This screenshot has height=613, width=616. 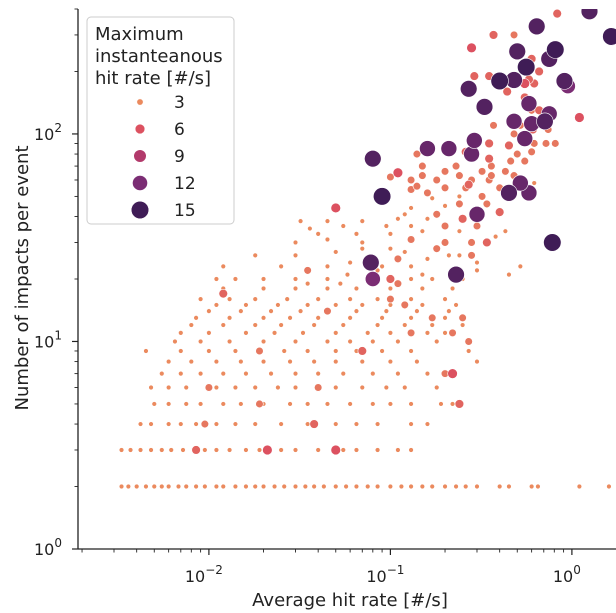 I want to click on x-tick-exponent: −2, so click(x=214, y=570).